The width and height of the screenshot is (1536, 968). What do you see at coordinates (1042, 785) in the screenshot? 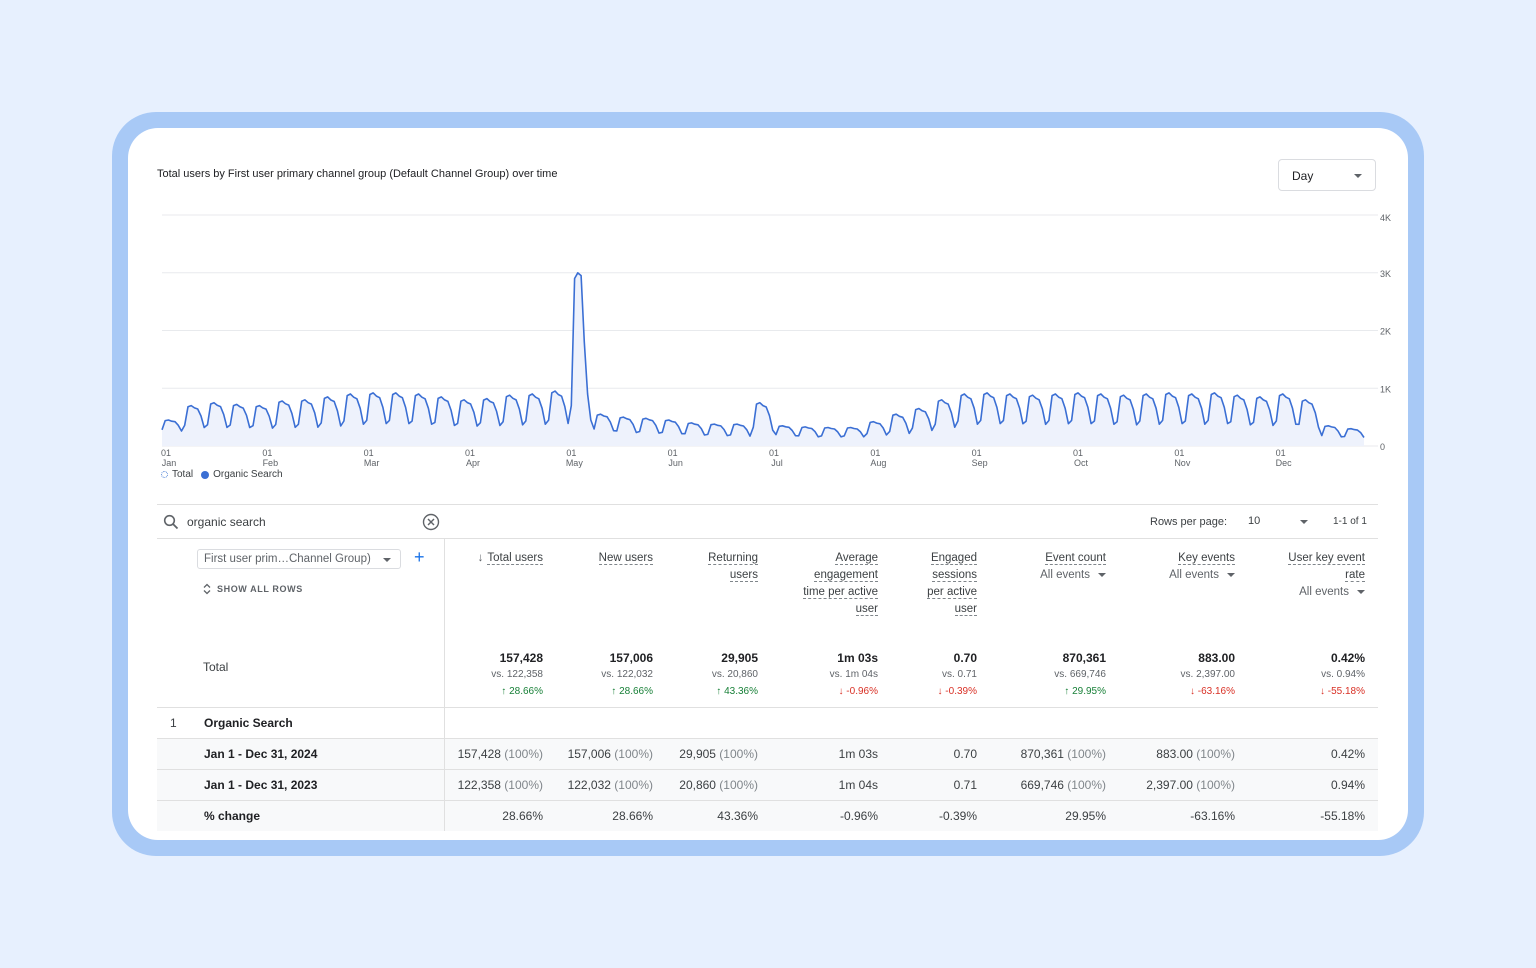
I see `cell-value: 669,746` at bounding box center [1042, 785].